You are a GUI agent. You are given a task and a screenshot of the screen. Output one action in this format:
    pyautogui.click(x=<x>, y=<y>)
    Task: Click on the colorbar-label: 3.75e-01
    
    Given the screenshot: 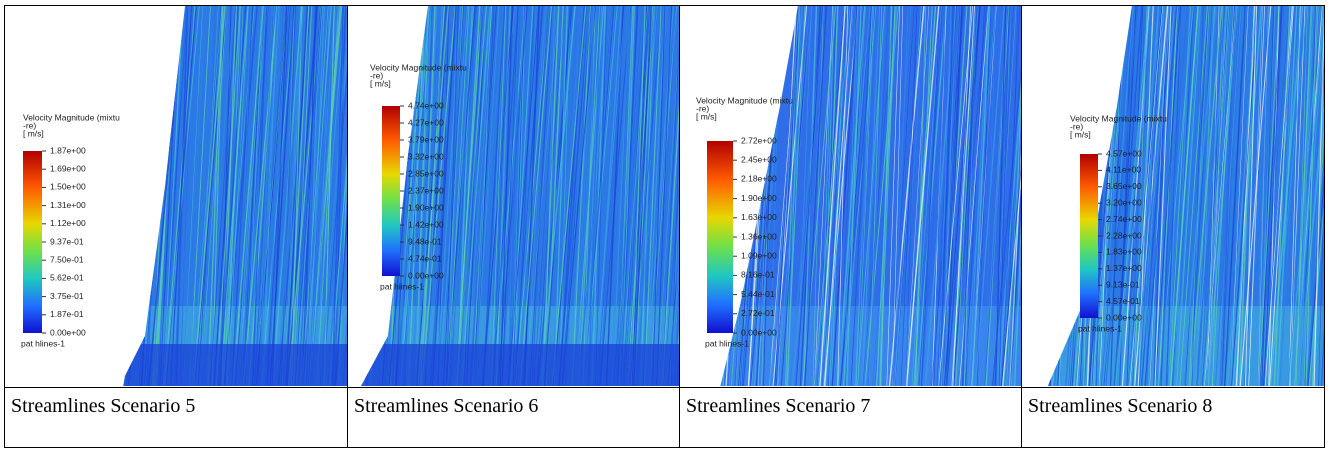 What is the action you would take?
    pyautogui.click(x=67, y=296)
    